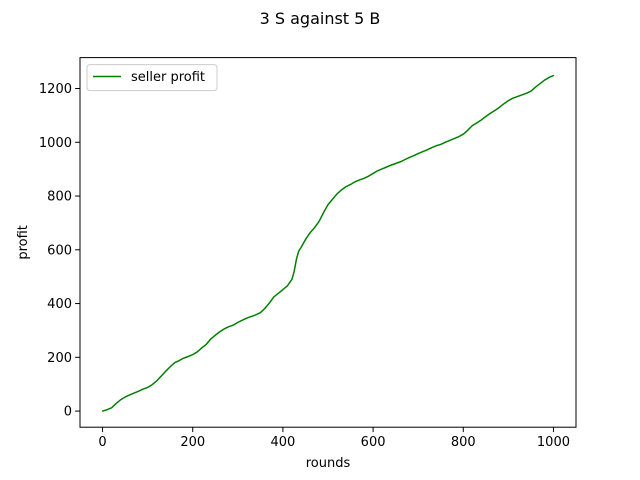 Image resolution: width=640 pixels, height=480 pixels. What do you see at coordinates (192, 442) in the screenshot?
I see `x-tick-label: 200` at bounding box center [192, 442].